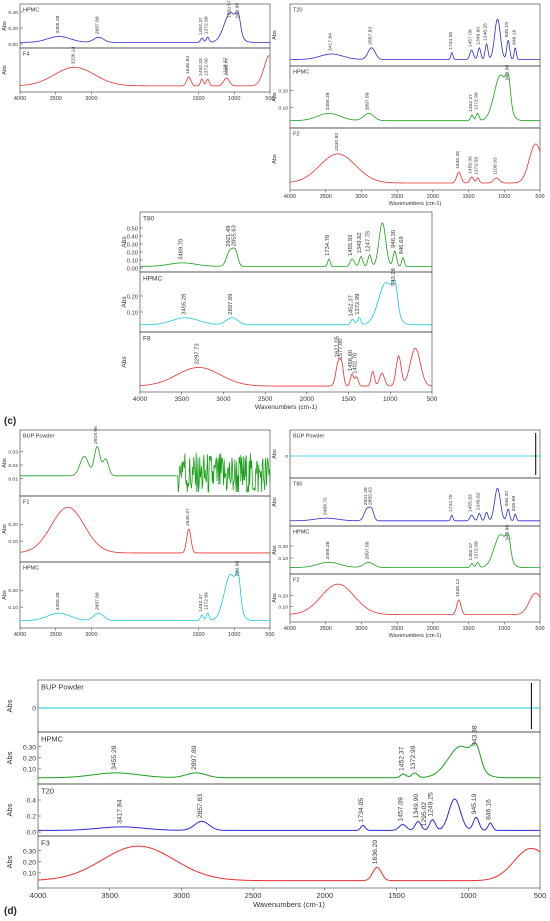 The height and width of the screenshot is (921, 550). What do you see at coordinates (451, 503) in the screenshot?
I see `peak-label: 1734.78` at bounding box center [451, 503].